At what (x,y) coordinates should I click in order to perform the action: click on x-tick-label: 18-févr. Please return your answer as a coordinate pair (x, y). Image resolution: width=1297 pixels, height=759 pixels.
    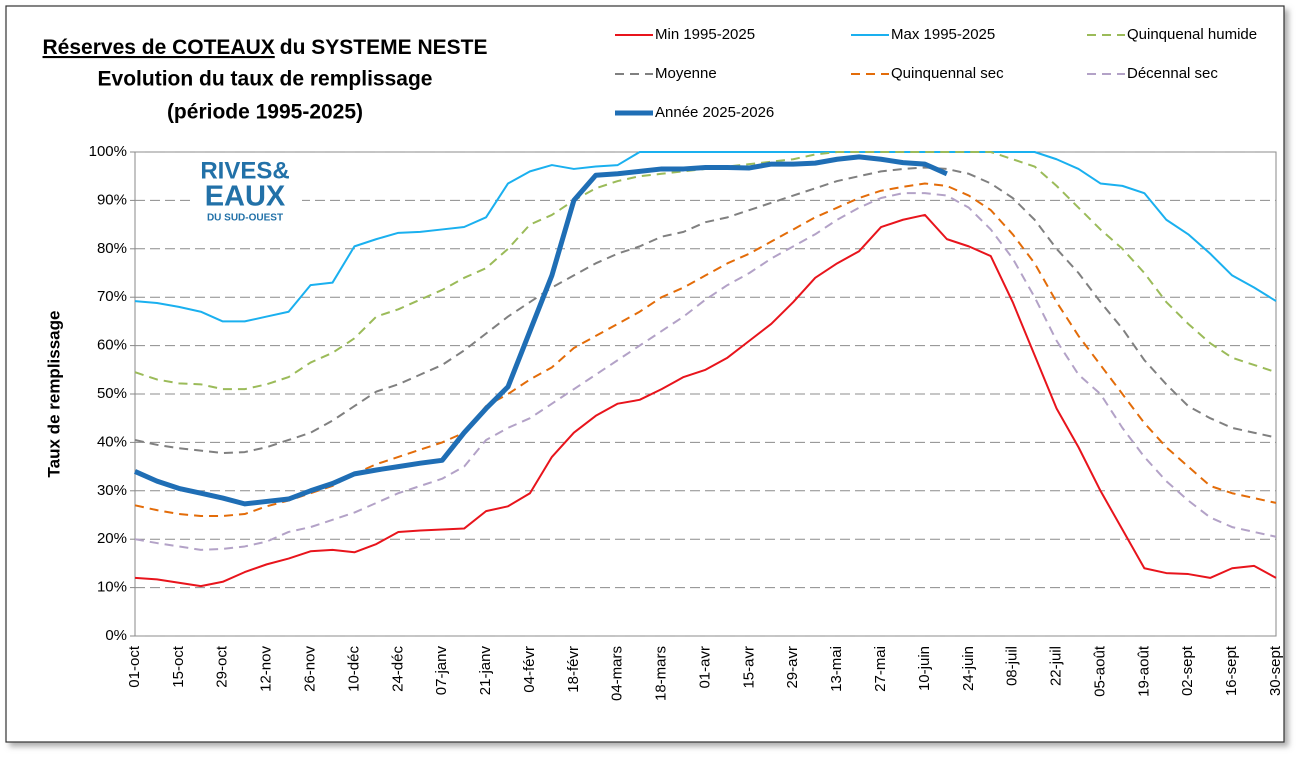
    Looking at the image, I should click on (573, 669).